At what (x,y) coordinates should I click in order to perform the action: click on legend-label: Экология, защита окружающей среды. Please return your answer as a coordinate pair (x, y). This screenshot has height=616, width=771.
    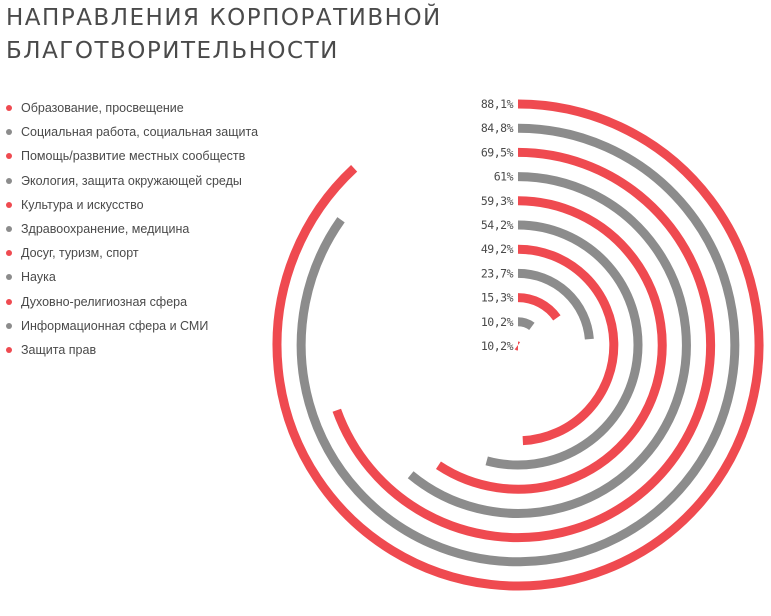
    Looking at the image, I should click on (131, 180).